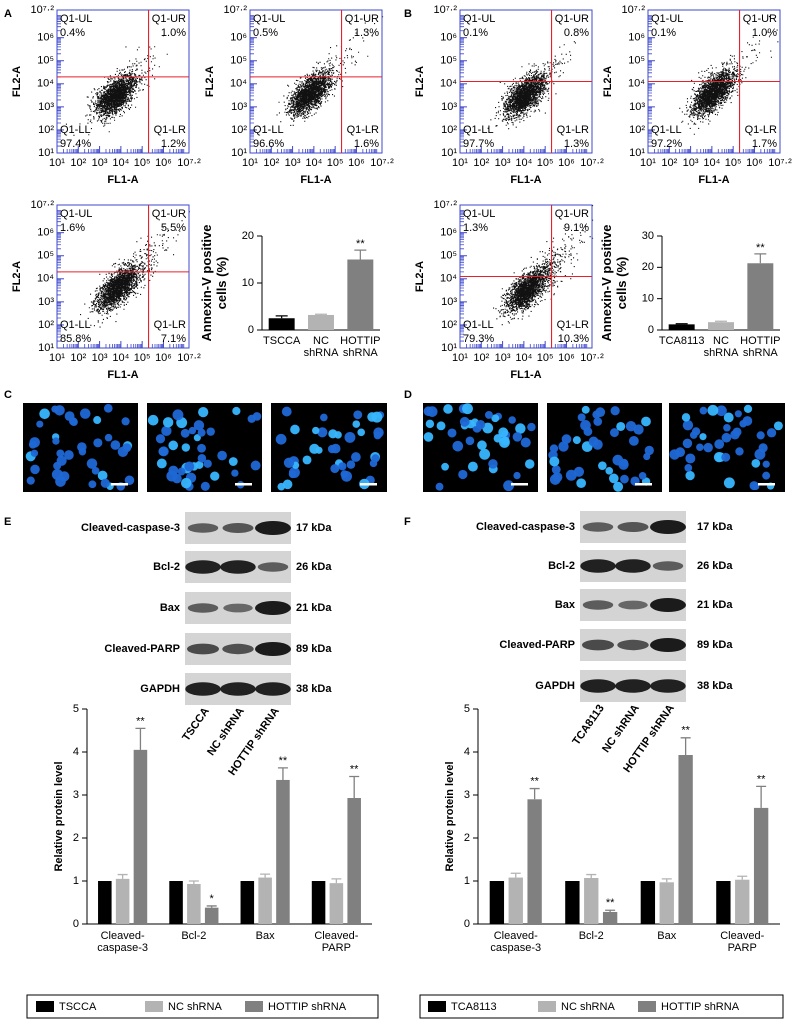 This screenshot has width=799, height=1022. What do you see at coordinates (503, 163) in the screenshot?
I see `x-tick-label: 10³` at bounding box center [503, 163].